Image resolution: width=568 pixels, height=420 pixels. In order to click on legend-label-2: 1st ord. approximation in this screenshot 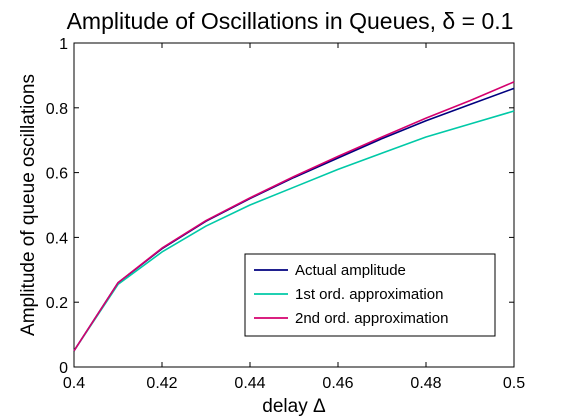, I will do `click(369, 294)`.